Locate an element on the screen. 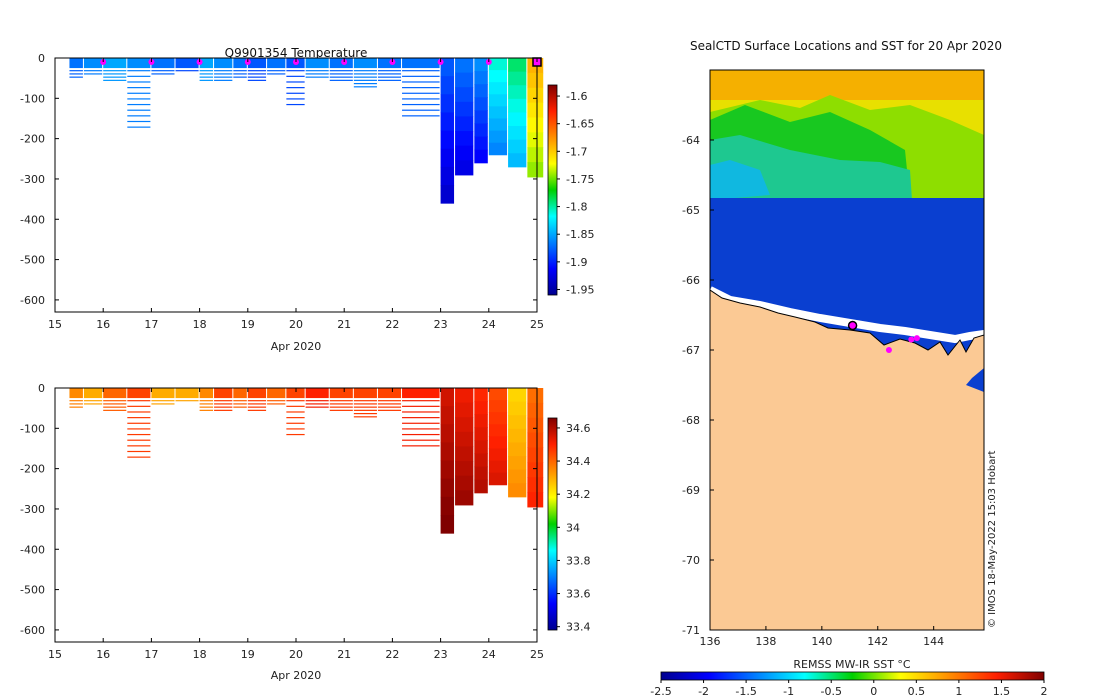  sst-east-patch is located at coordinates (975, 380).